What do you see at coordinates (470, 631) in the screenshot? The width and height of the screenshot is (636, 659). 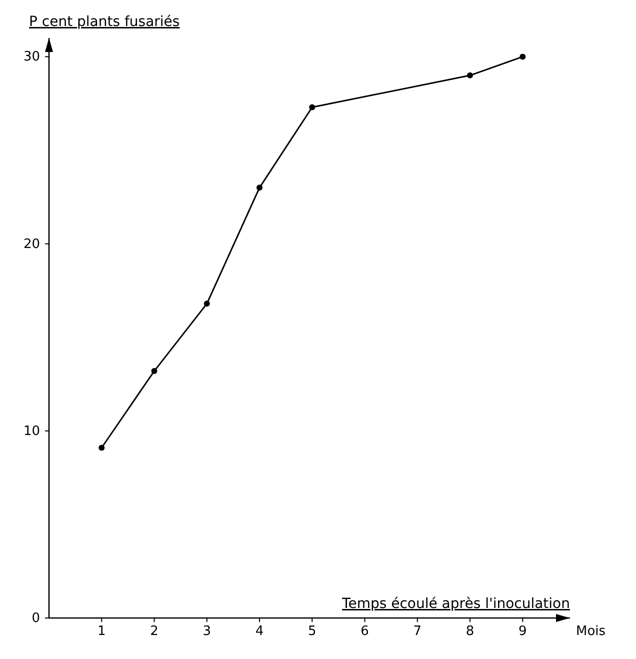 I see `x-tick-label: 8` at bounding box center [470, 631].